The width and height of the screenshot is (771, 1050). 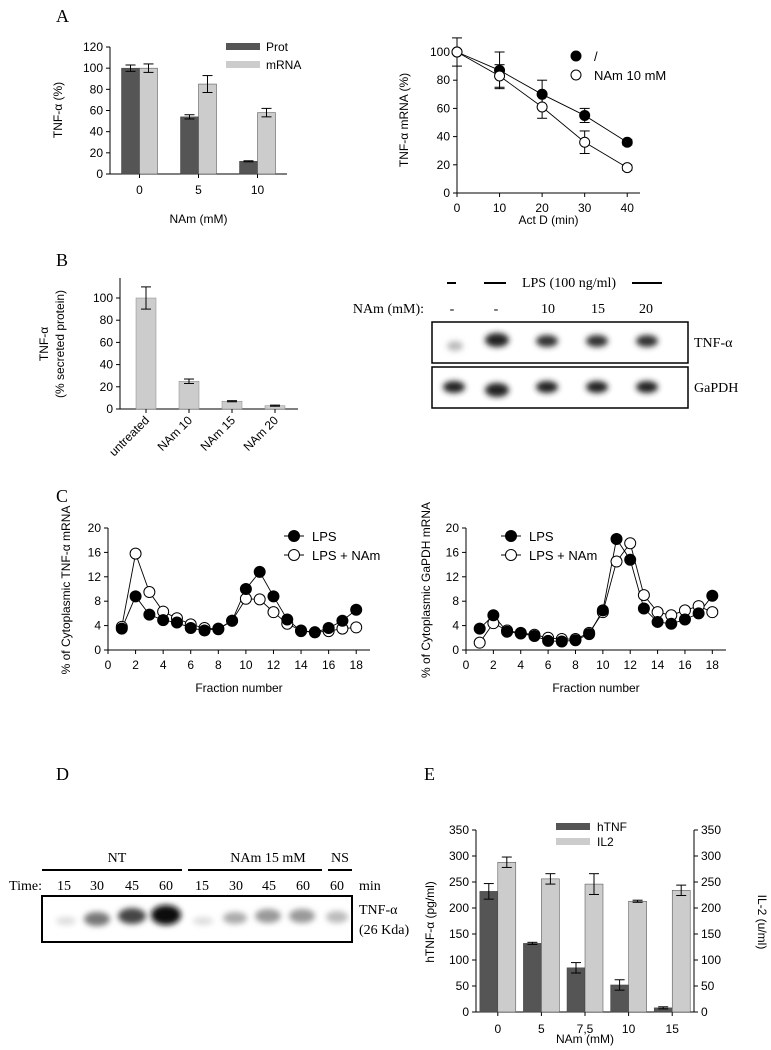 I want to click on c1-legend-label-0: LPS, so click(x=324, y=536).